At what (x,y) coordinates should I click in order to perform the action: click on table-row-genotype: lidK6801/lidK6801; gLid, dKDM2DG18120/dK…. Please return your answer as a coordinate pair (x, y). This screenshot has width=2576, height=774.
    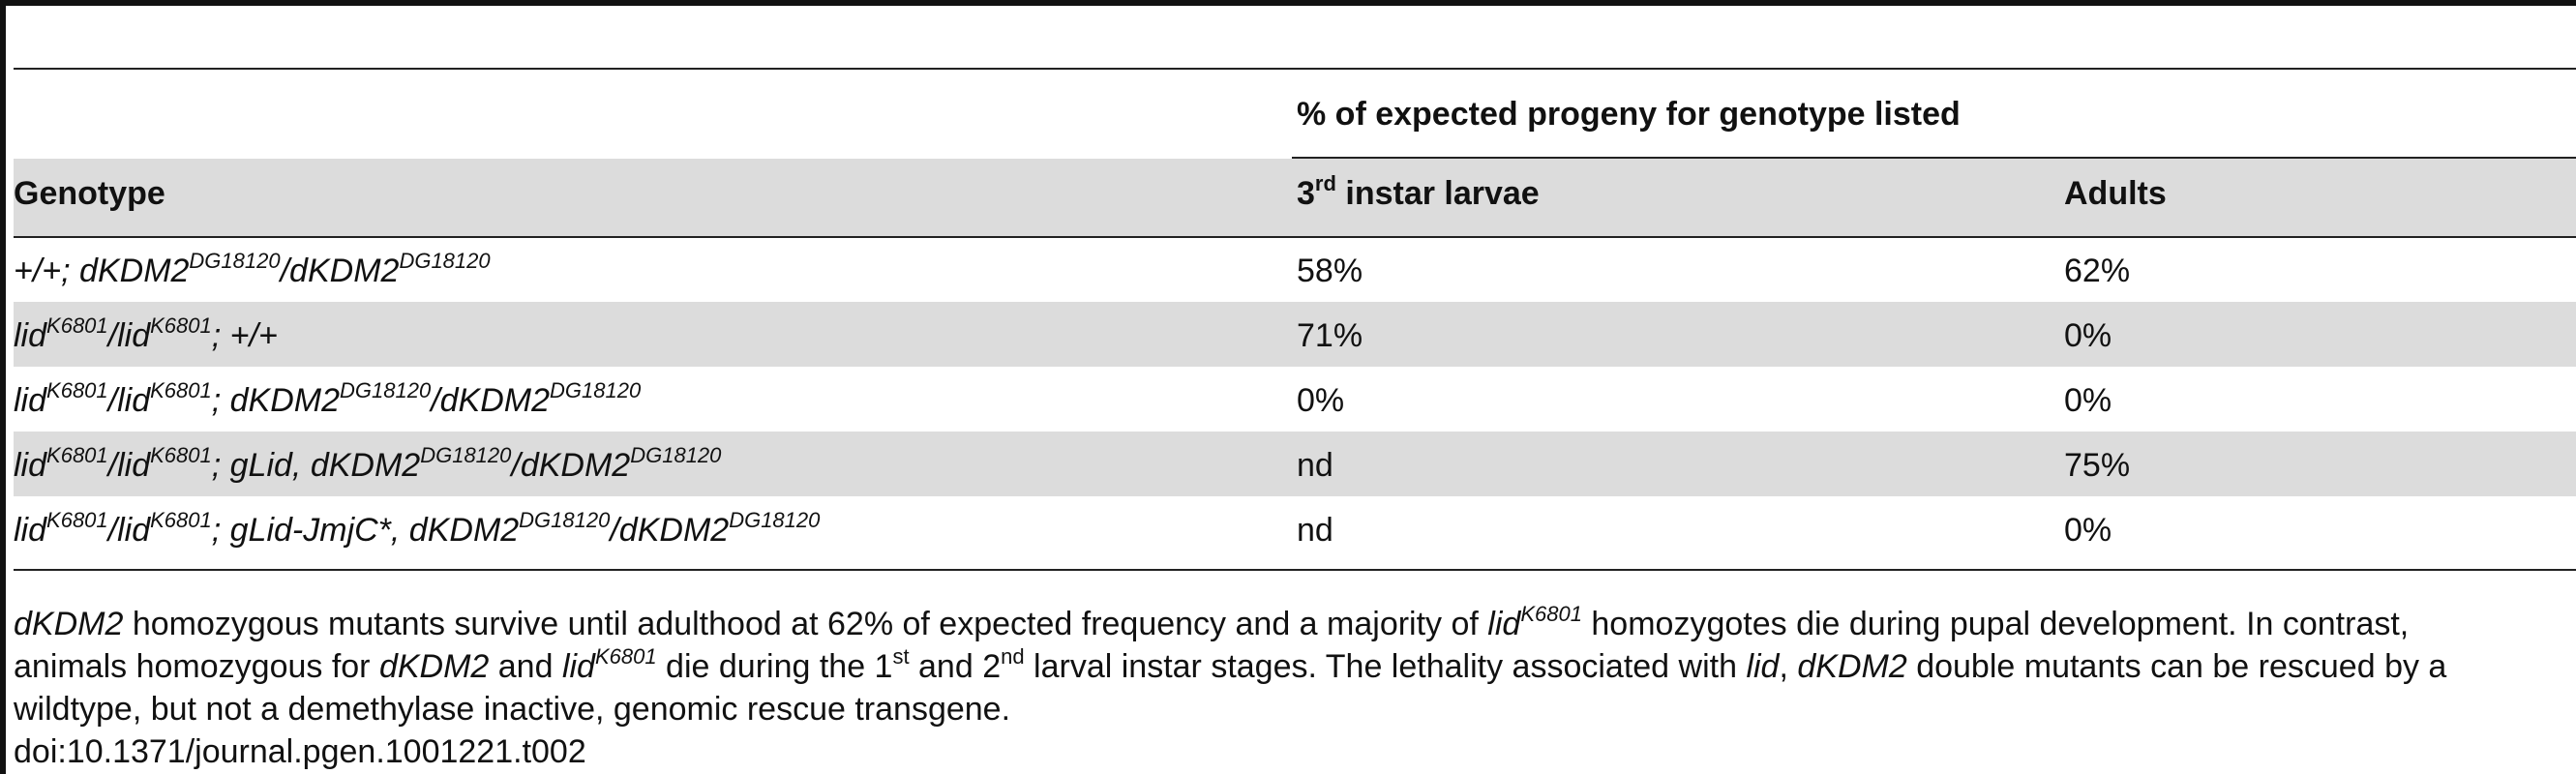
    Looking at the image, I should click on (368, 464).